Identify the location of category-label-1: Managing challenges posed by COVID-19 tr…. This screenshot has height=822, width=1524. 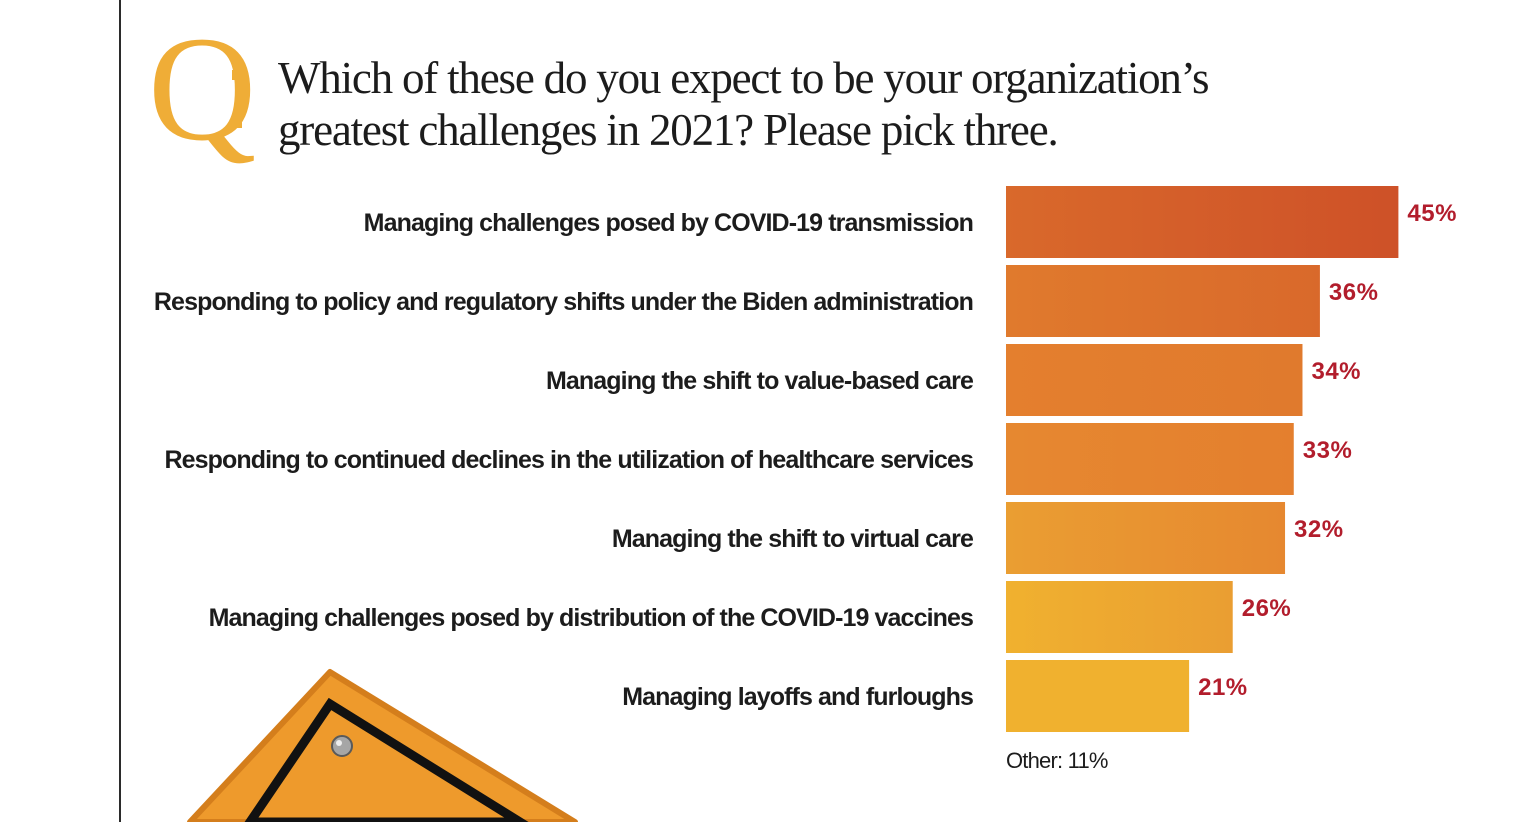
(668, 223).